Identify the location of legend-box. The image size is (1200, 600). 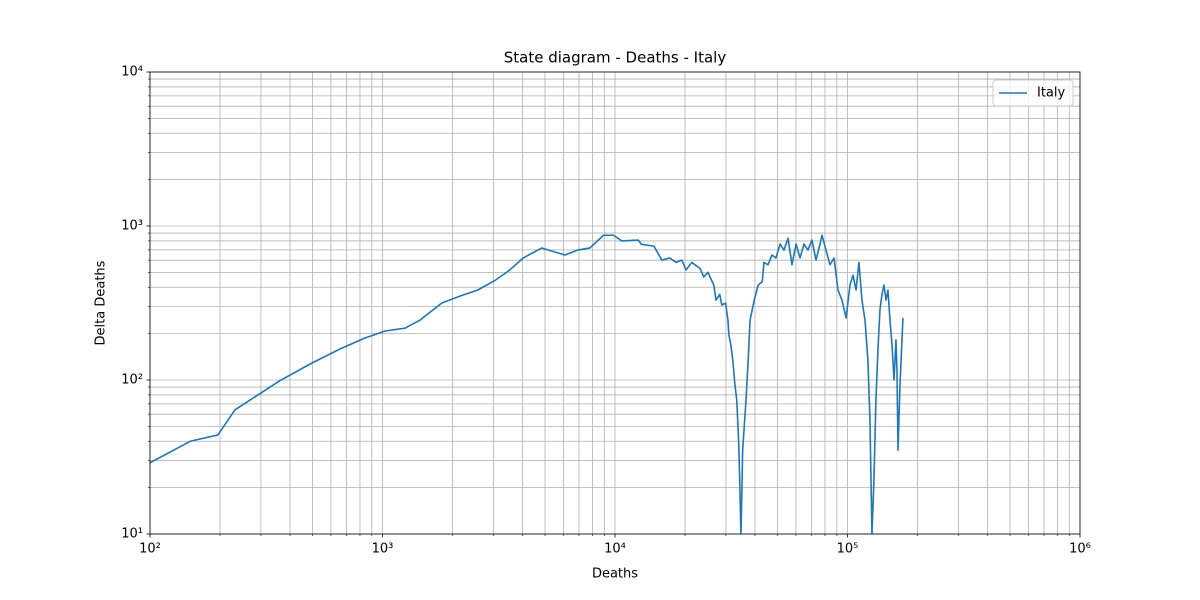
(1033, 93).